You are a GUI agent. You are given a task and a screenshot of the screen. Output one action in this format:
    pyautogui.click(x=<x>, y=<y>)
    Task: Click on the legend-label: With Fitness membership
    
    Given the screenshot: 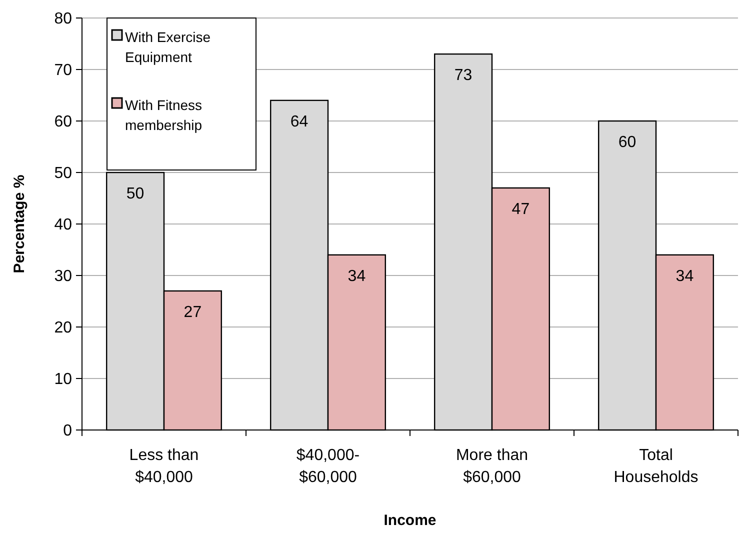 What is the action you would take?
    pyautogui.click(x=163, y=115)
    